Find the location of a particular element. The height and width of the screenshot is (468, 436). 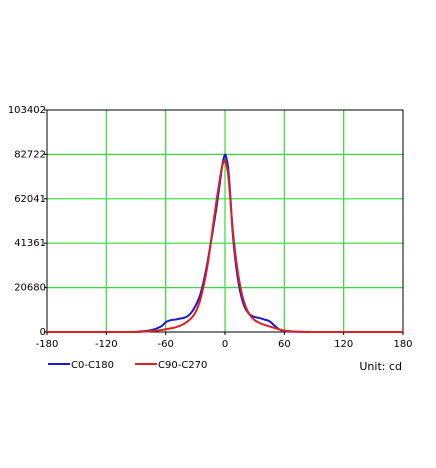

y-tick-labels: 0 20680 41361 62041 82722 103402 is located at coordinates (27, 221).